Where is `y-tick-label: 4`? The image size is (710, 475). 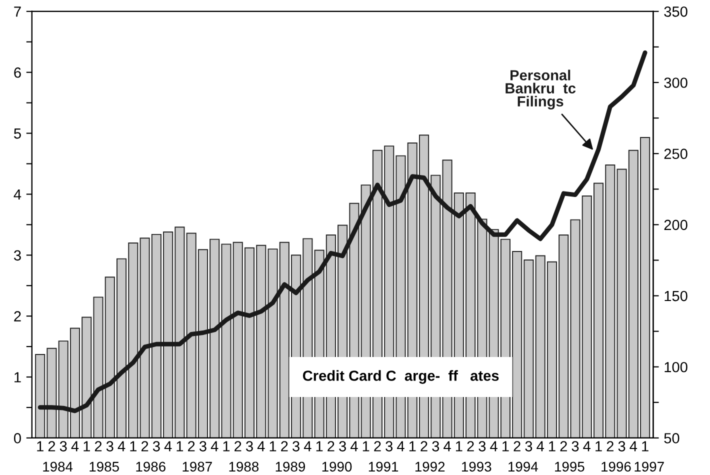
y-tick-label: 4 is located at coordinates (18, 194).